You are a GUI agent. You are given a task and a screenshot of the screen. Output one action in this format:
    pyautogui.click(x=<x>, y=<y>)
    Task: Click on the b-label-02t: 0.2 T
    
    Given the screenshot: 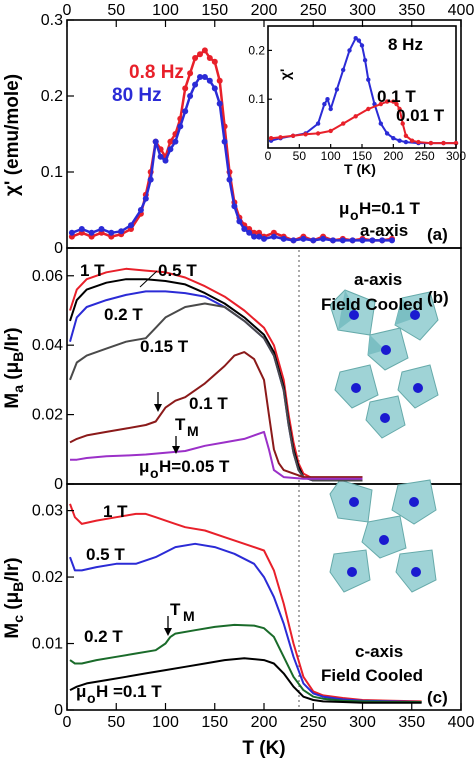 What is the action you would take?
    pyautogui.click(x=123, y=314)
    